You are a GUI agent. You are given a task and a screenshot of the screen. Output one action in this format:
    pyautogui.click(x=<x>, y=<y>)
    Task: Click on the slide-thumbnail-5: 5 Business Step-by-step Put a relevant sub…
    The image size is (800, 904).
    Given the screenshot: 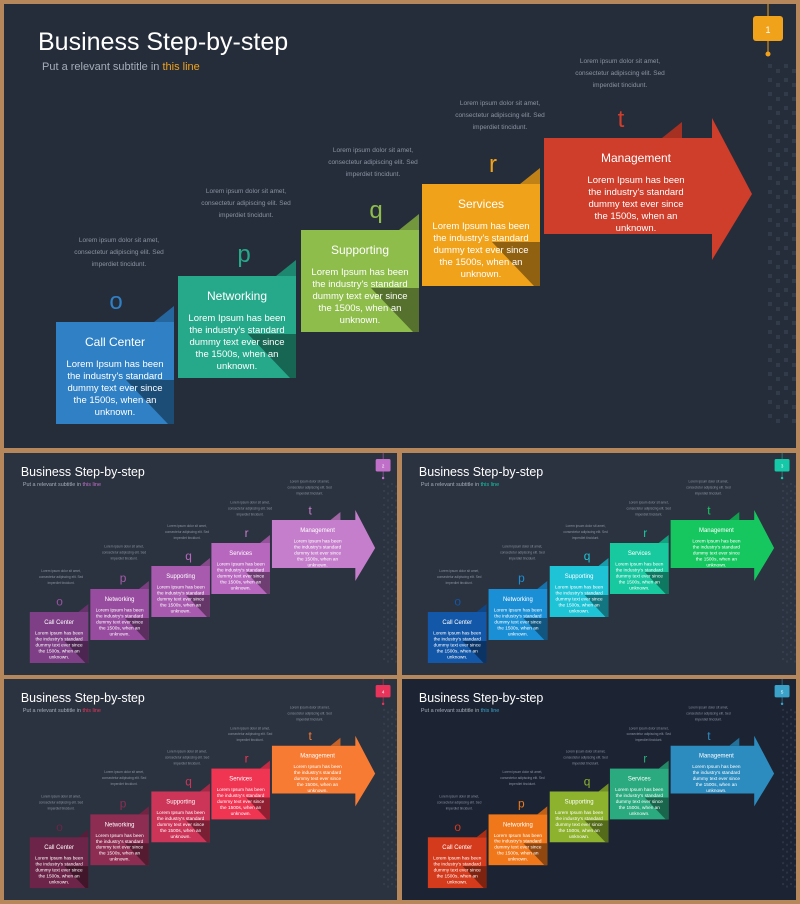 What is the action you would take?
    pyautogui.click(x=599, y=789)
    